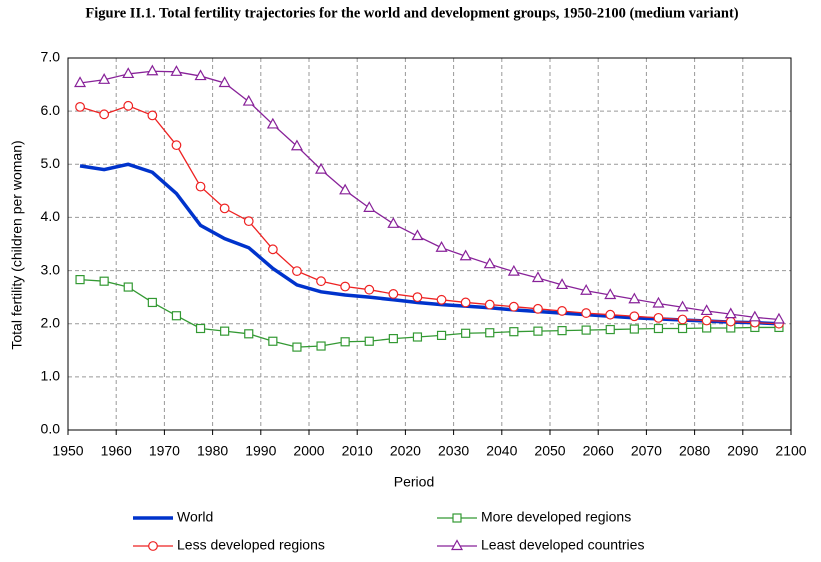 The width and height of the screenshot is (821, 562). What do you see at coordinates (51, 163) in the screenshot?
I see `y-tick-label: 5.0` at bounding box center [51, 163].